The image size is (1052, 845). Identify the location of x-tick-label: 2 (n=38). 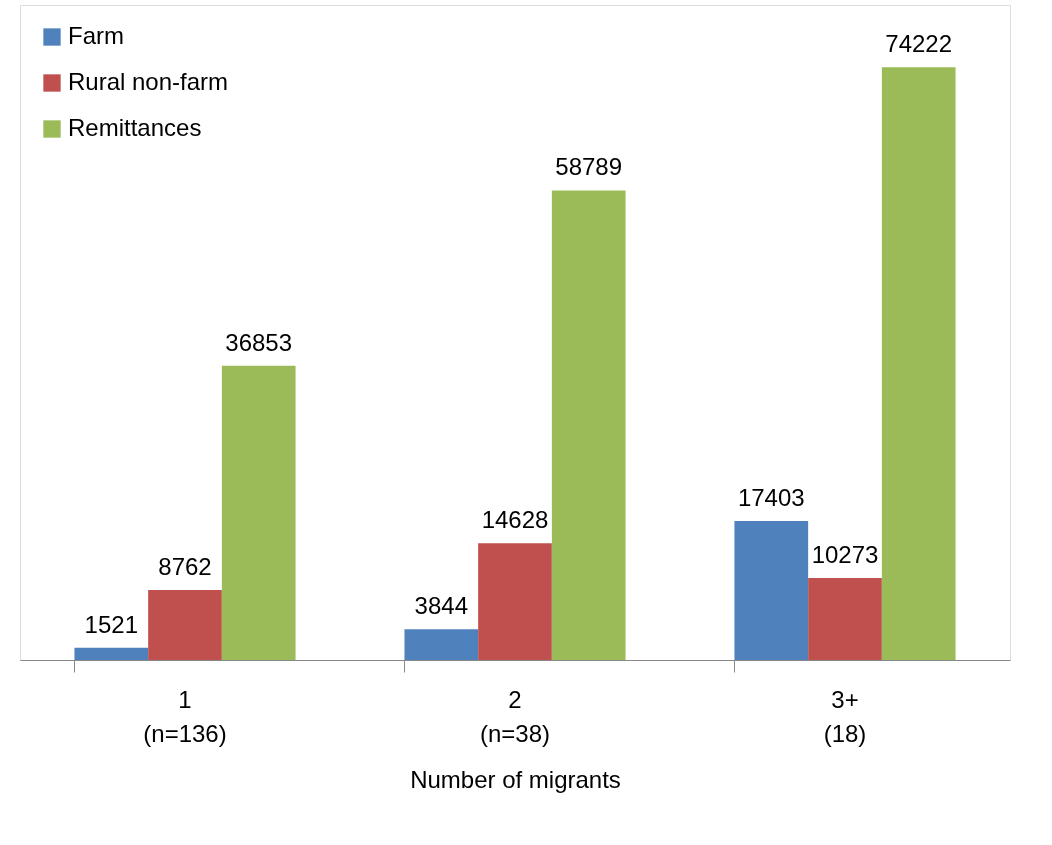
(515, 716).